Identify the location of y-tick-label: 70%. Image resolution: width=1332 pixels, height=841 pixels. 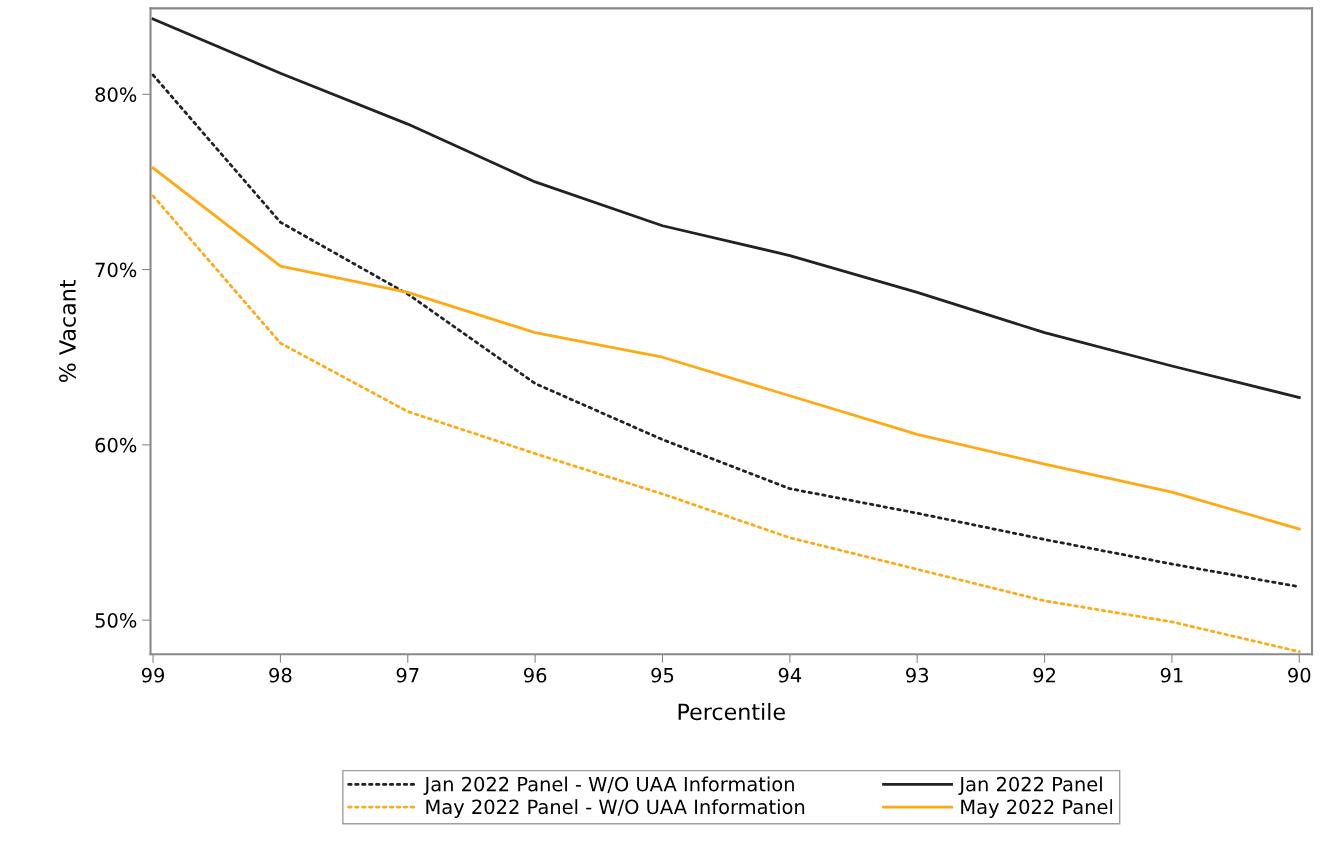
(116, 270).